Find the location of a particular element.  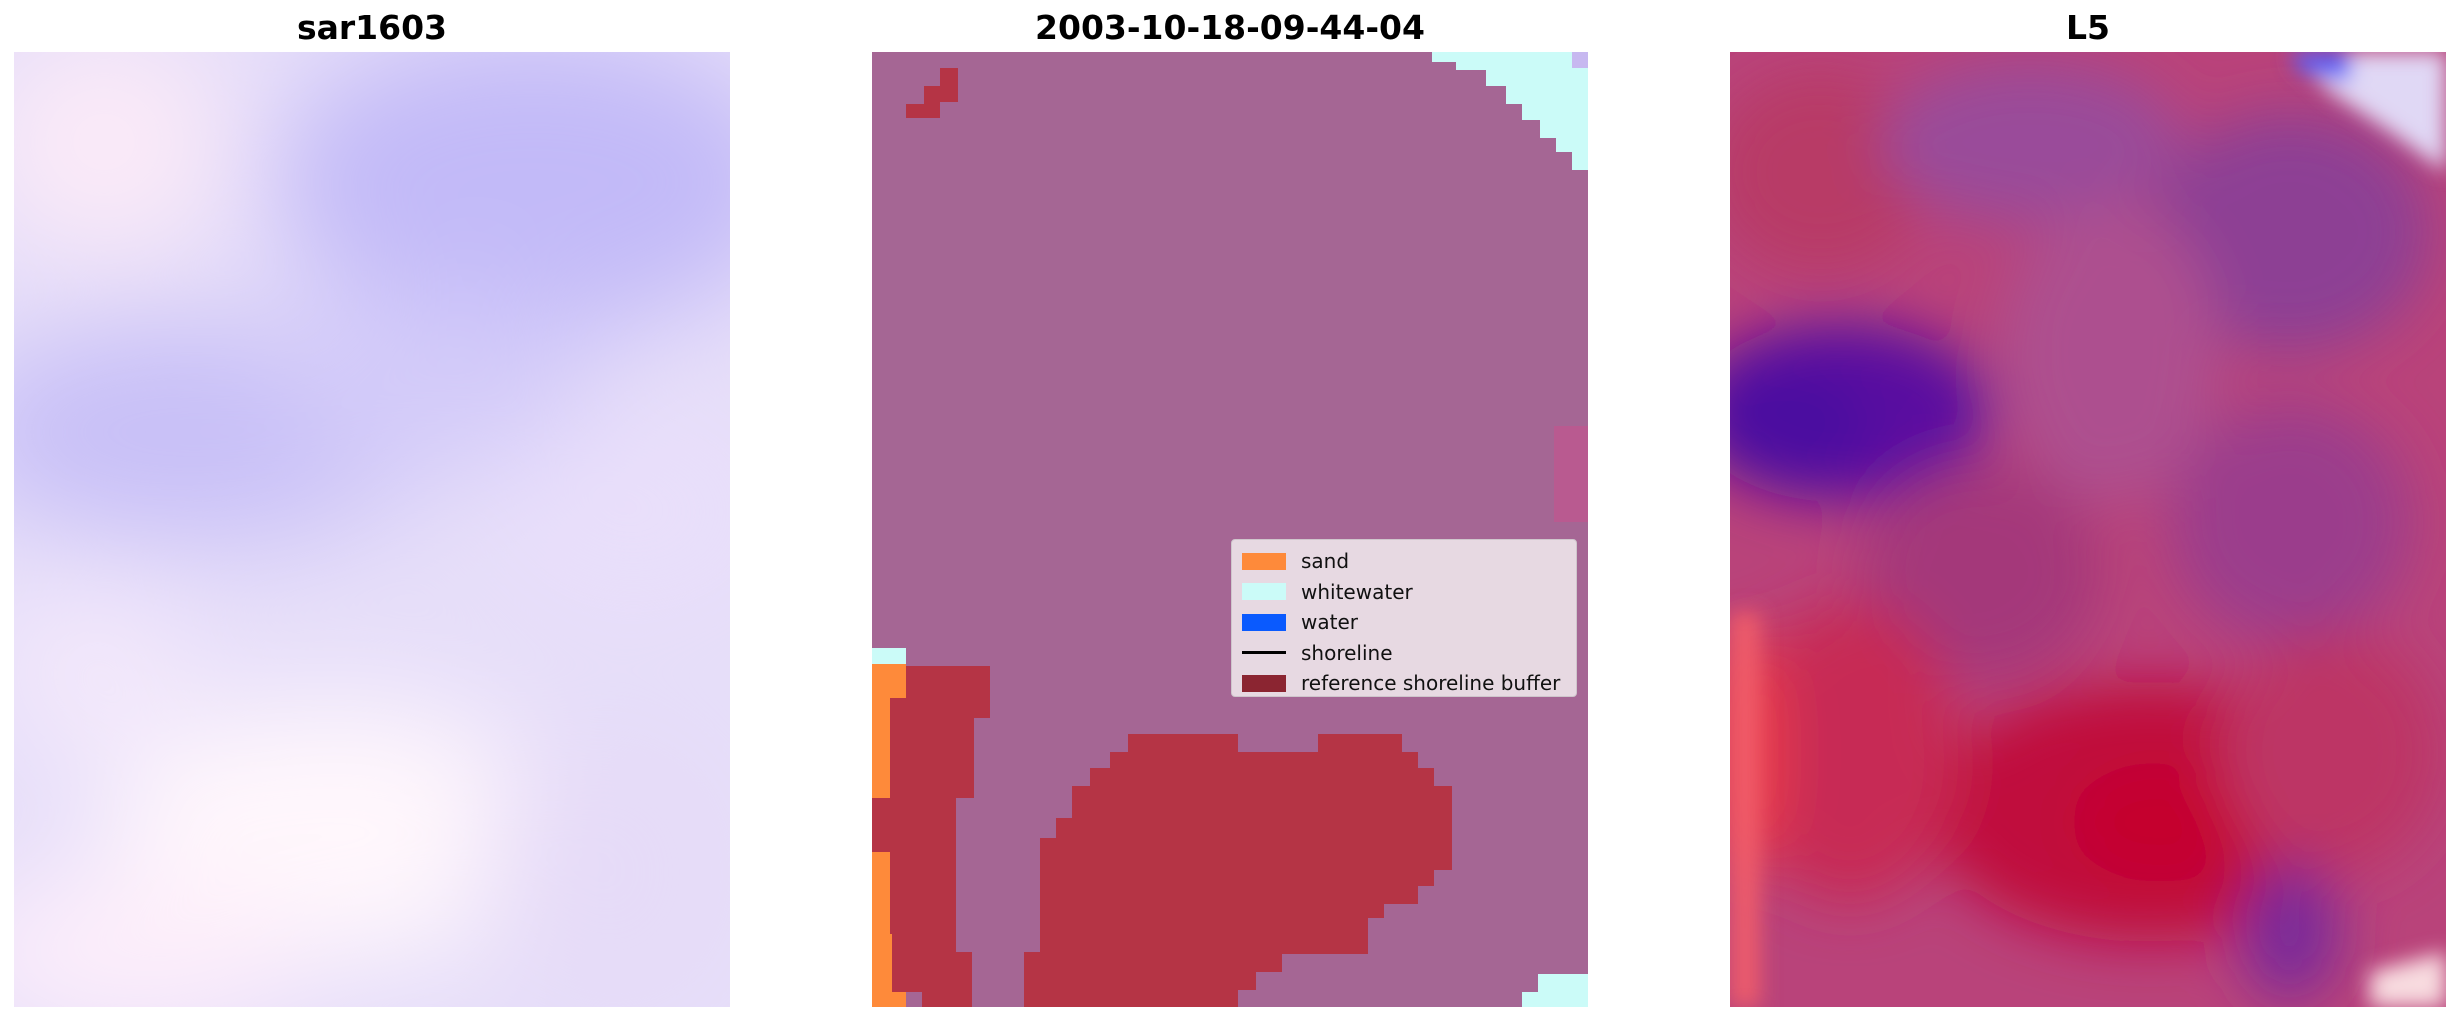

sar-panel-title: sar1603 is located at coordinates (372, 27).